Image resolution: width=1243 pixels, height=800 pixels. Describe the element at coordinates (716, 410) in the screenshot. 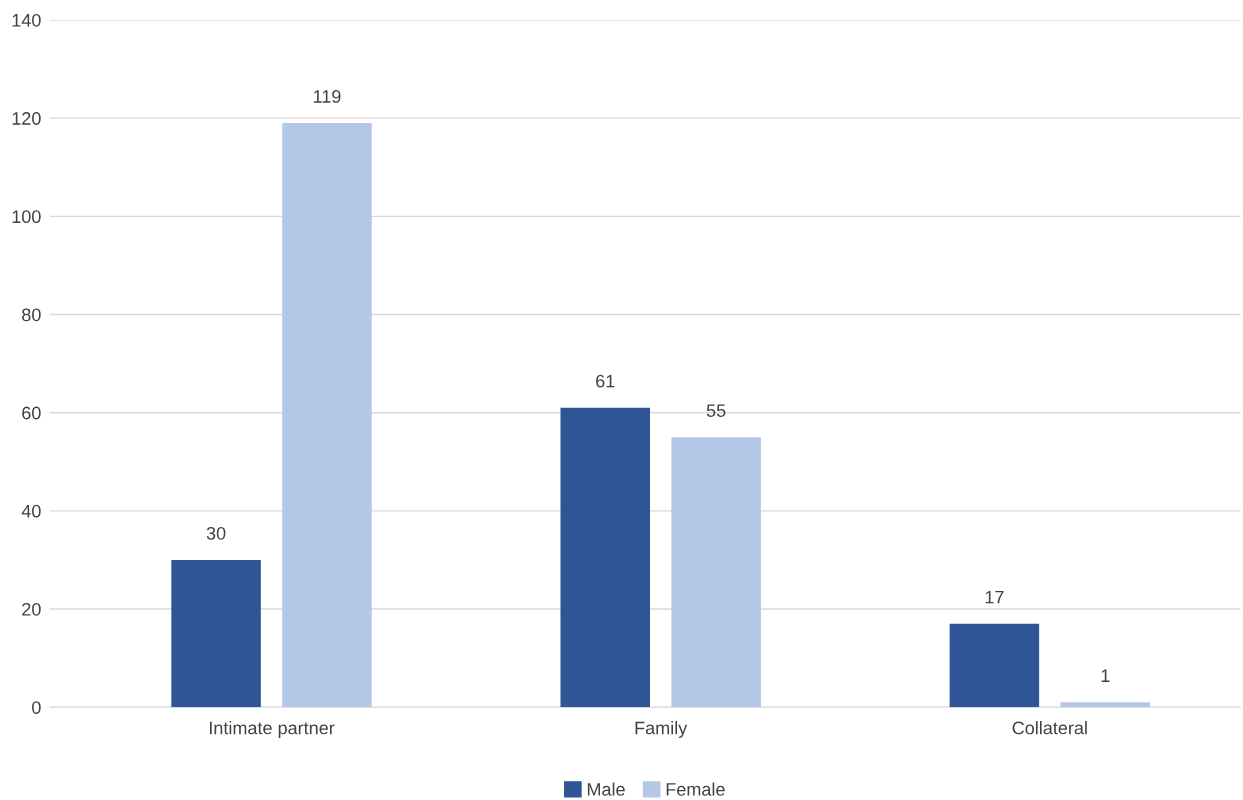

I see `data-label: 55` at that location.